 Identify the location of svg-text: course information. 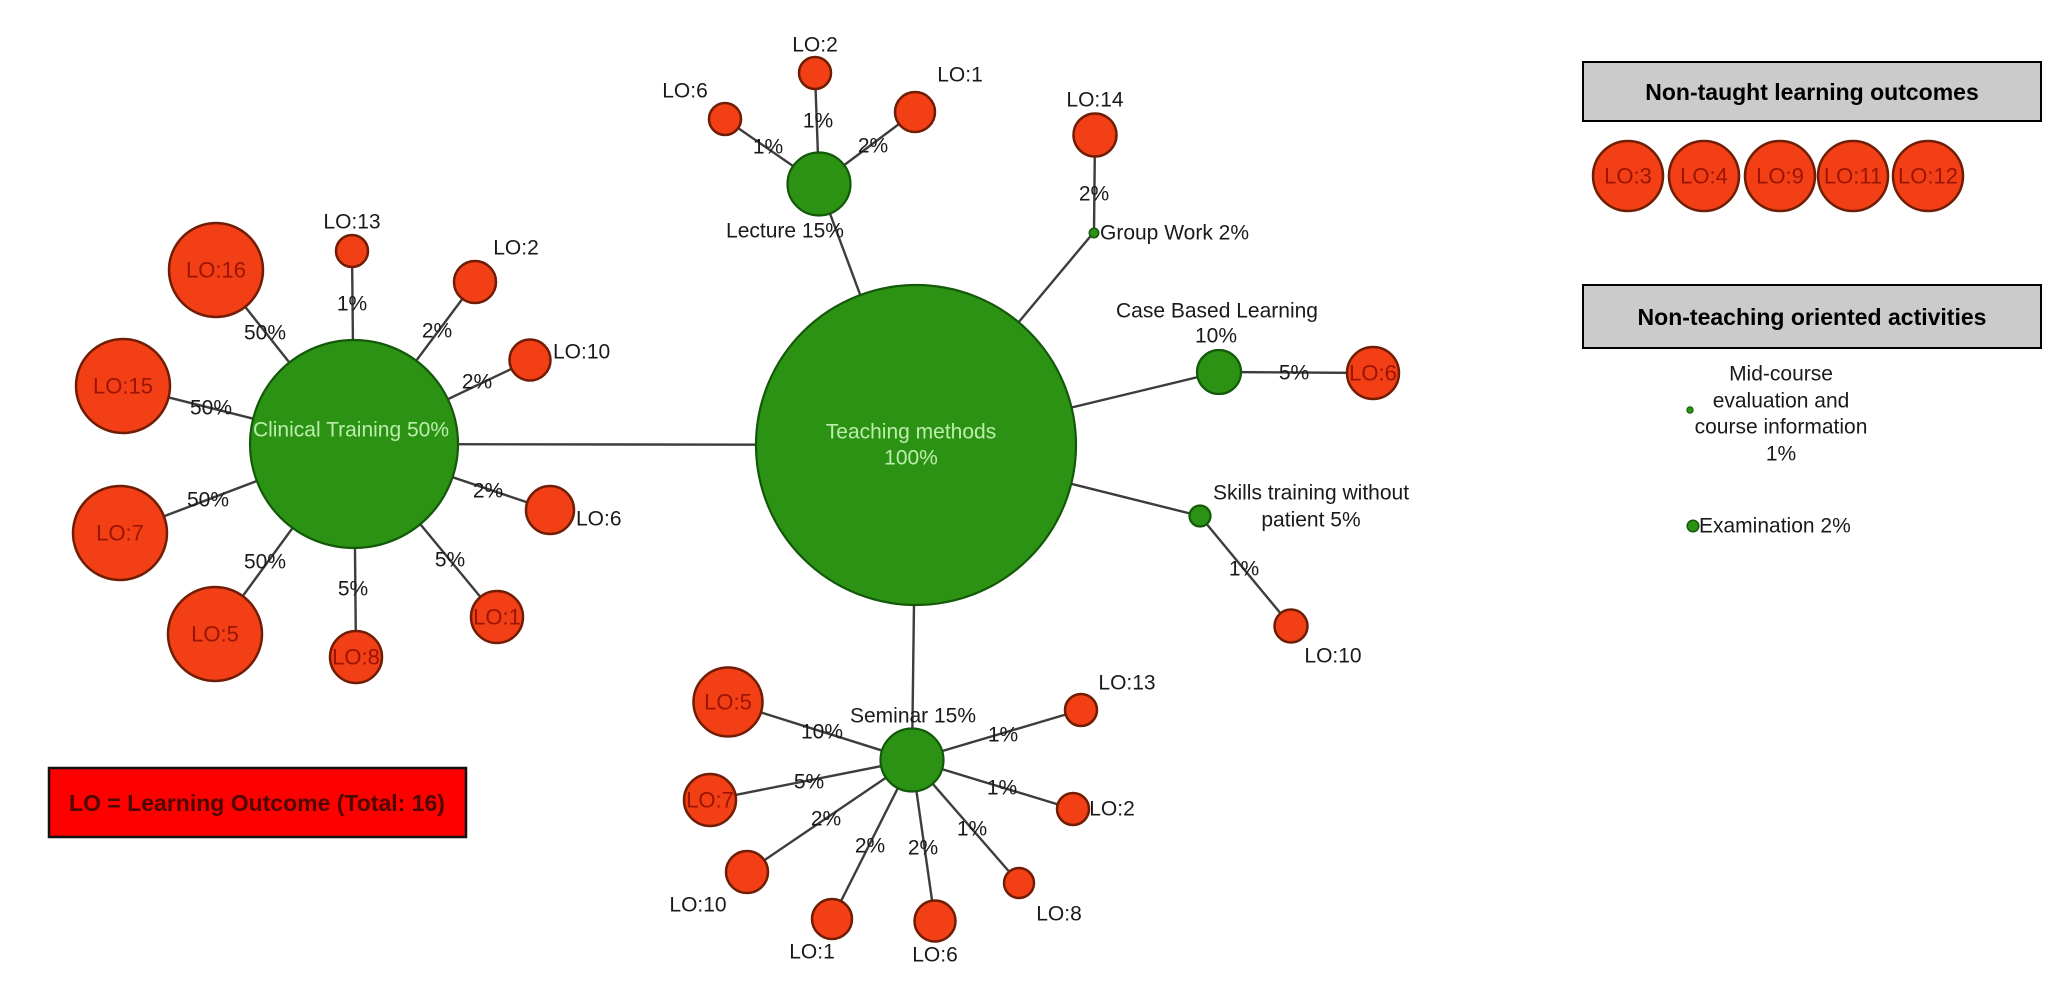
(1781, 427).